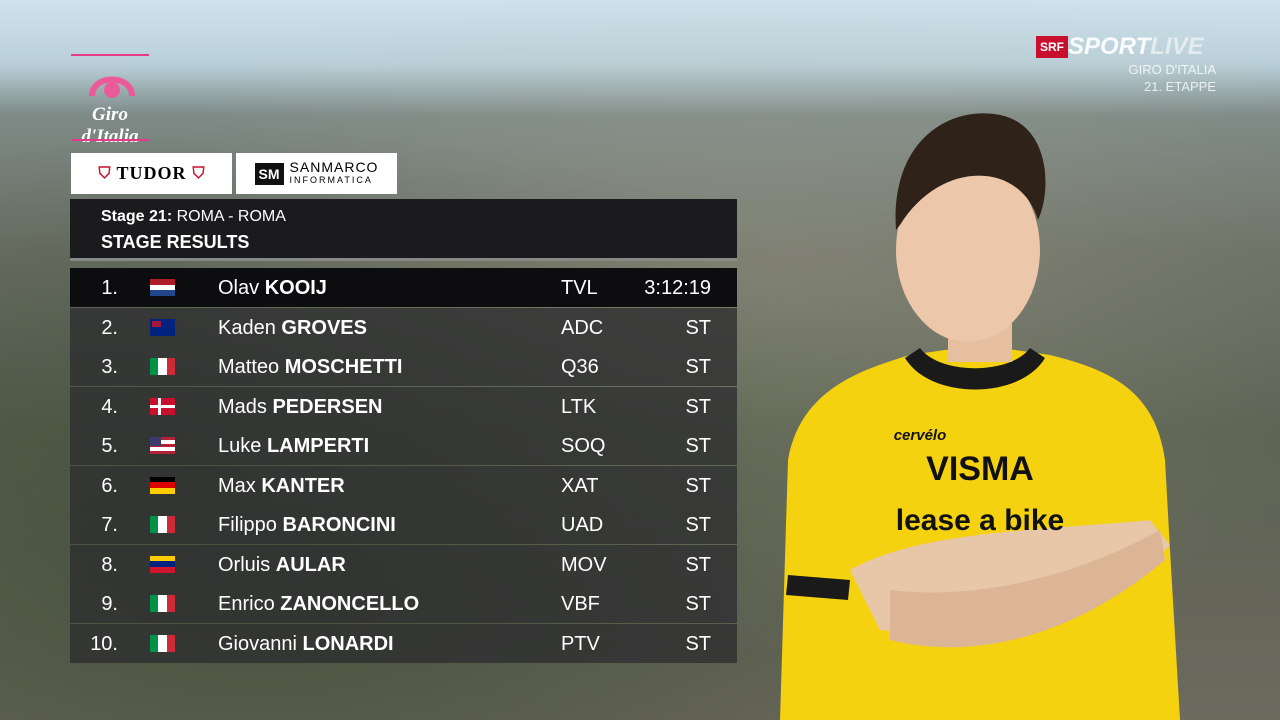  I want to click on last-name: LONARDI, so click(348, 643).